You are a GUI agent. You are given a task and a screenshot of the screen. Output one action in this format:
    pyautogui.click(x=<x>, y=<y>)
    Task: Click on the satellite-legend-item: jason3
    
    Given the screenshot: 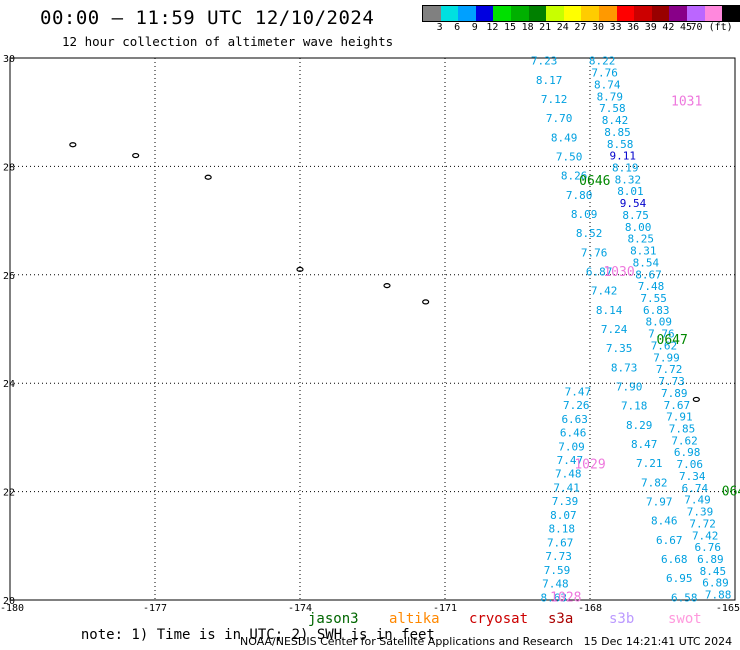 What is the action you would take?
    pyautogui.click(x=333, y=619)
    